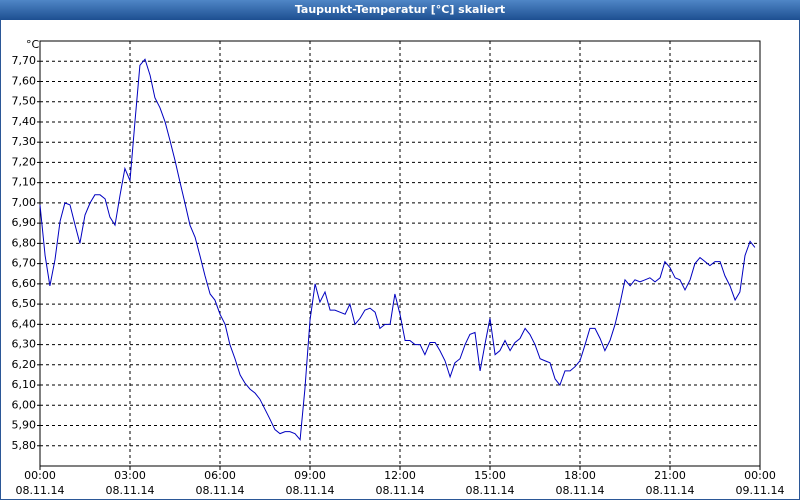 This screenshot has height=500, width=800. I want to click on x-tick-label: 12:00, so click(400, 475).